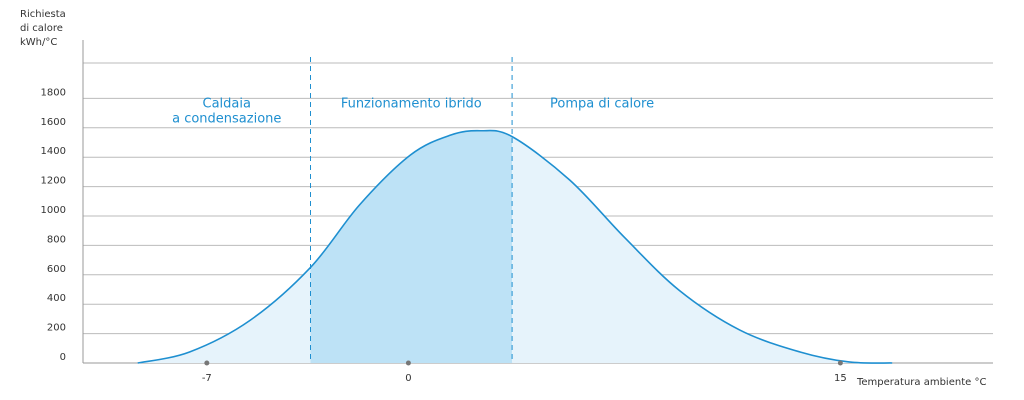 The width and height of the screenshot is (1024, 400). I want to click on x-axis-title: Temperatura ambiente °C, so click(921, 382).